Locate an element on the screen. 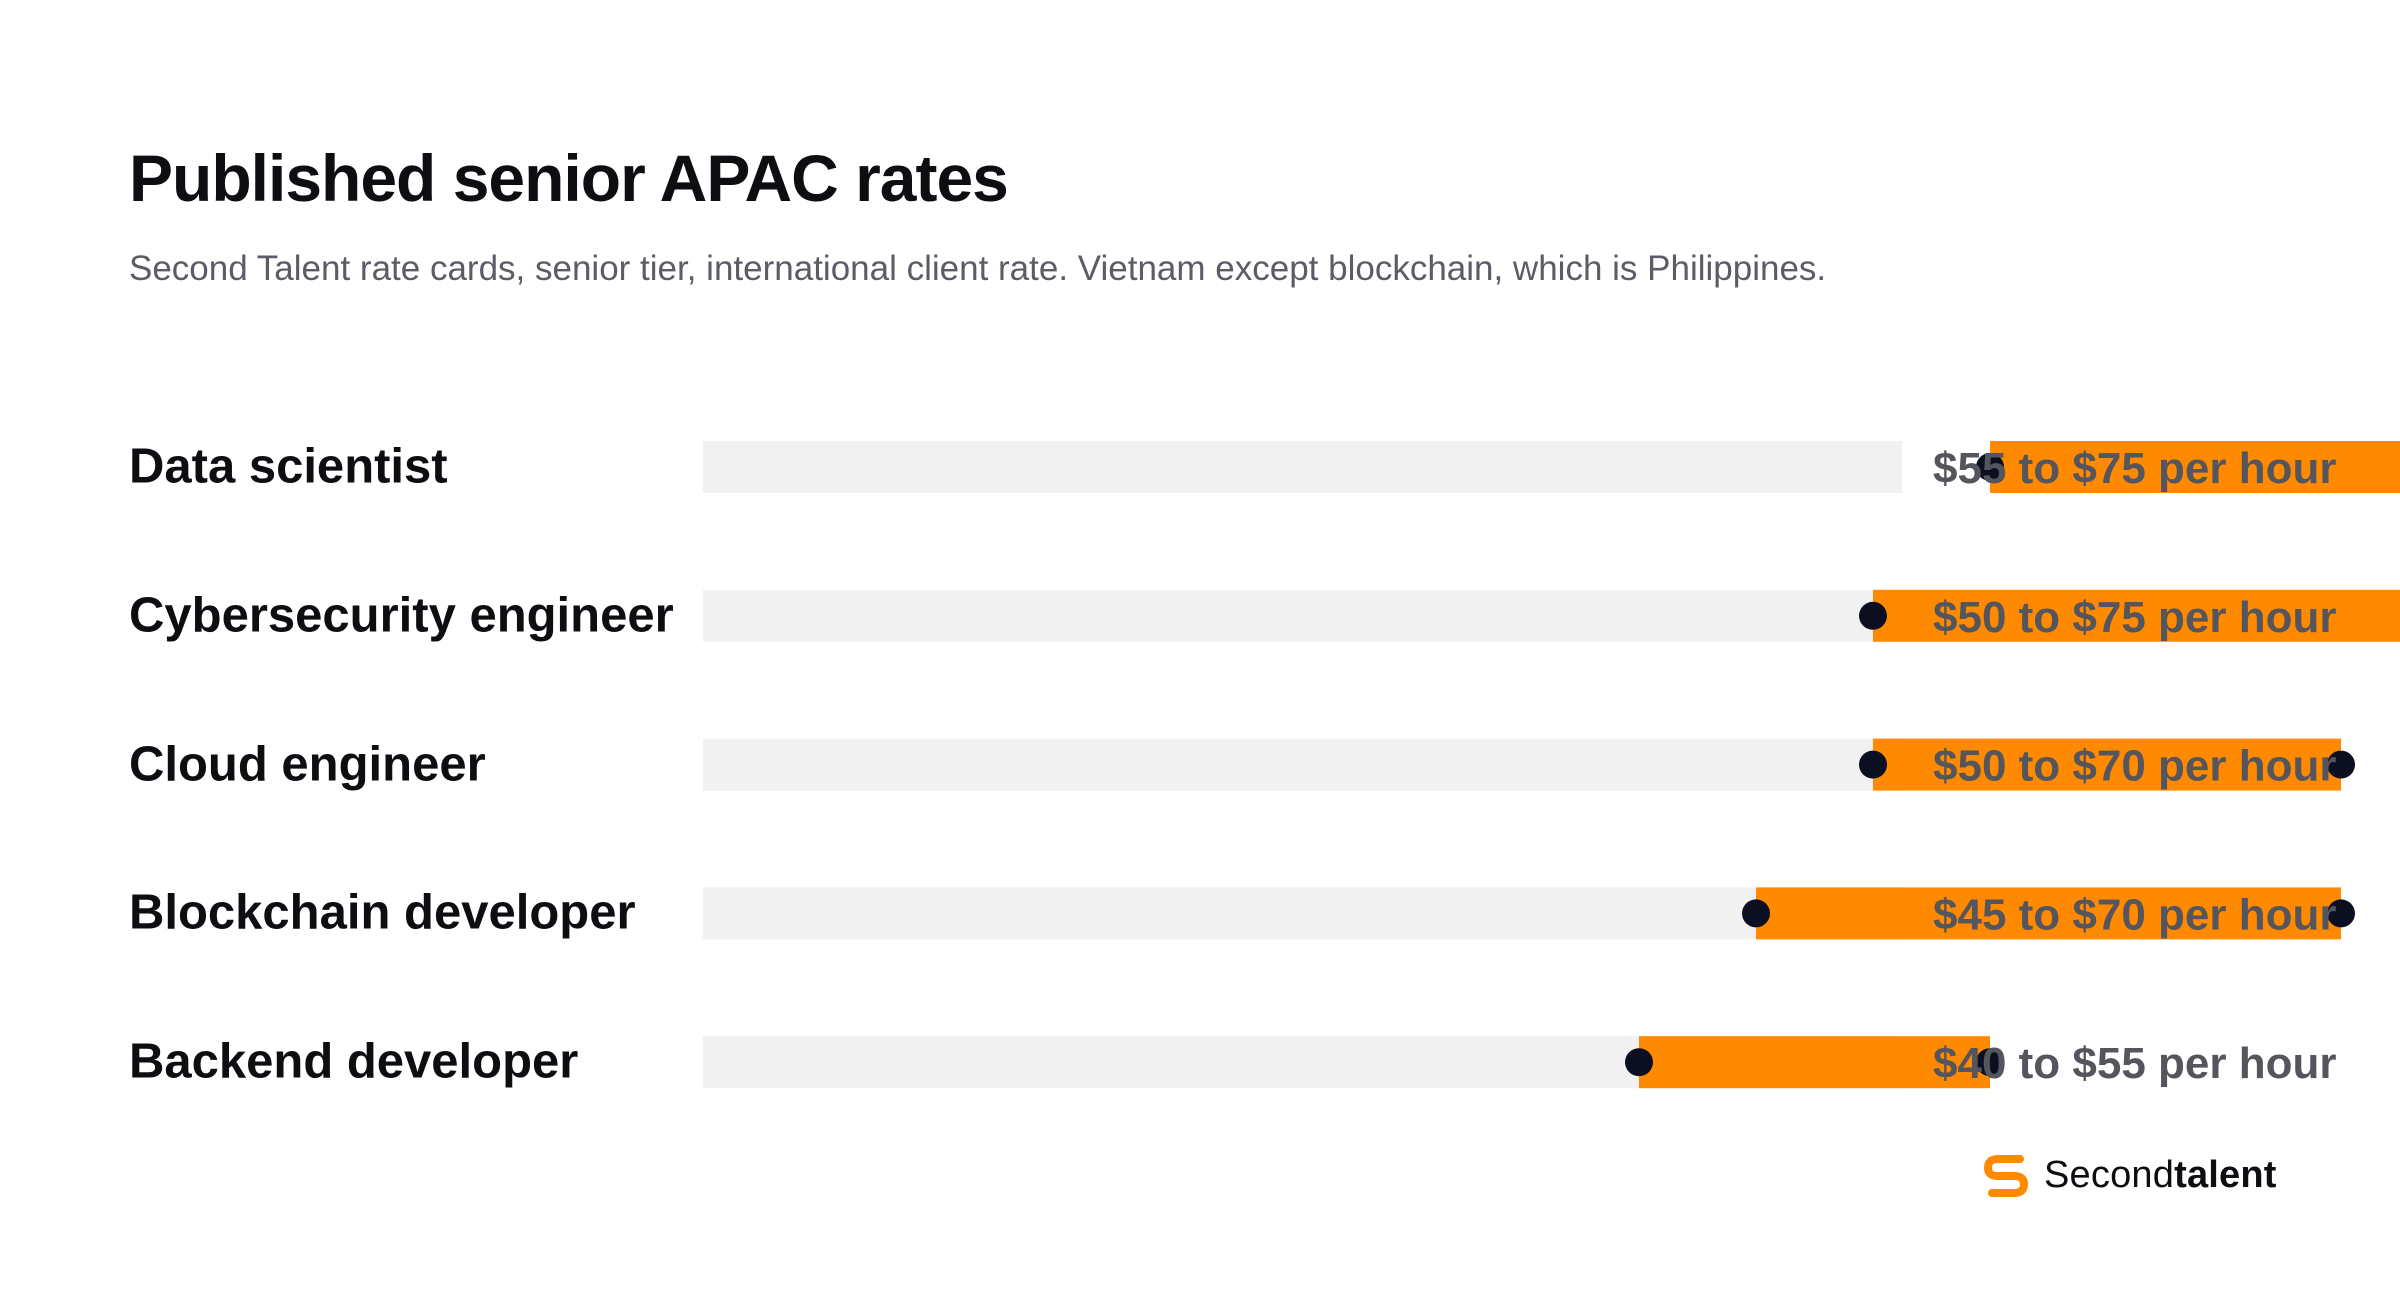 This screenshot has width=2400, height=1312. range-value-label: $50 to $75 per hour is located at coordinates (2134, 617).